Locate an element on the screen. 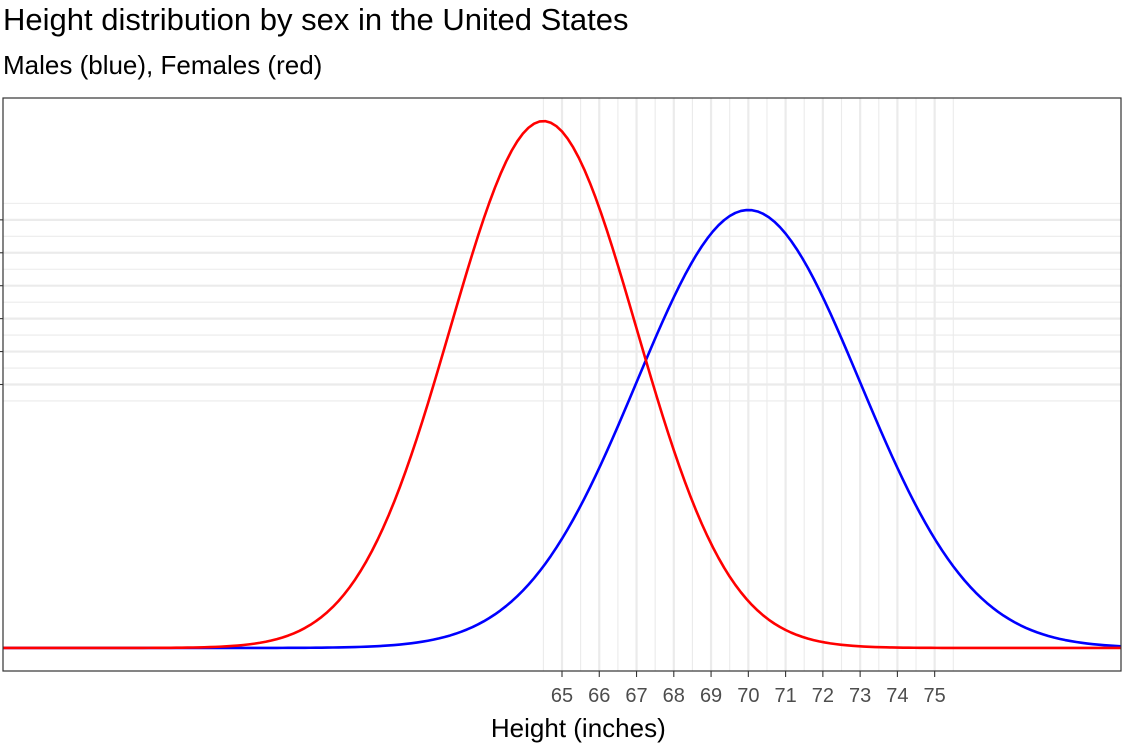  x-tick-label: 72 is located at coordinates (823, 696).